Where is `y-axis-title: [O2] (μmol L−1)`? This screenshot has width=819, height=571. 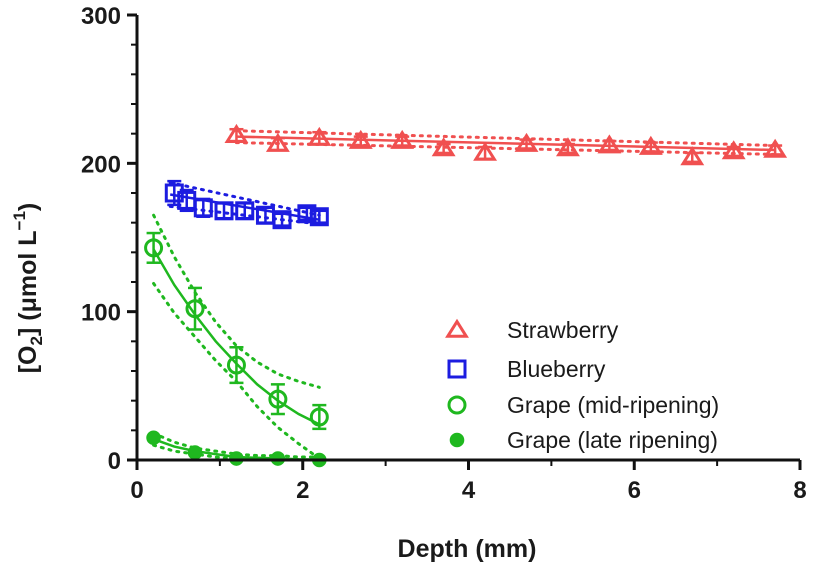 y-axis-title: [O2] (μmol L−1) is located at coordinates (28, 288).